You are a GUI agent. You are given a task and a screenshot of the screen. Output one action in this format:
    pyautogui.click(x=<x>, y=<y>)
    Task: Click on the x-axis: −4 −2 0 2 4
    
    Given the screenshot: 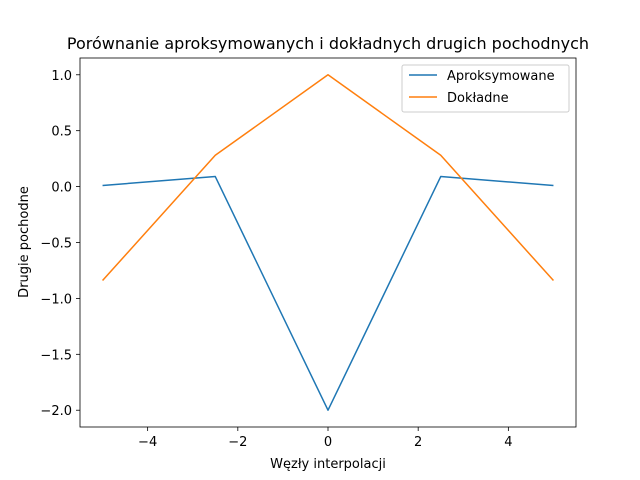 What is the action you would take?
    pyautogui.click(x=325, y=438)
    